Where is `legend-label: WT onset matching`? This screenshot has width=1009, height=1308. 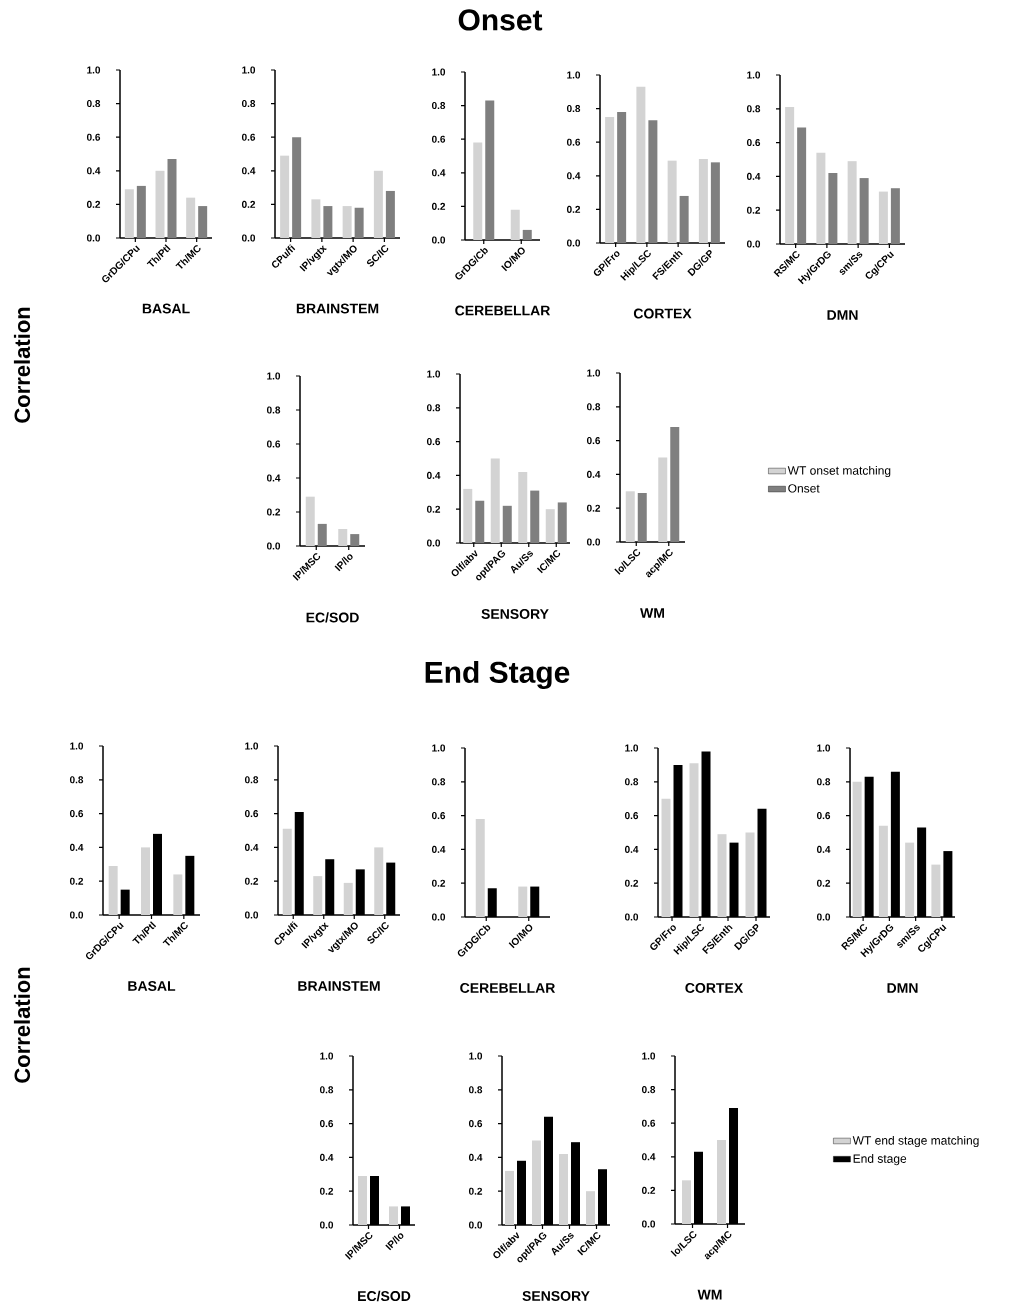
legend-label: WT onset matching is located at coordinates (839, 471).